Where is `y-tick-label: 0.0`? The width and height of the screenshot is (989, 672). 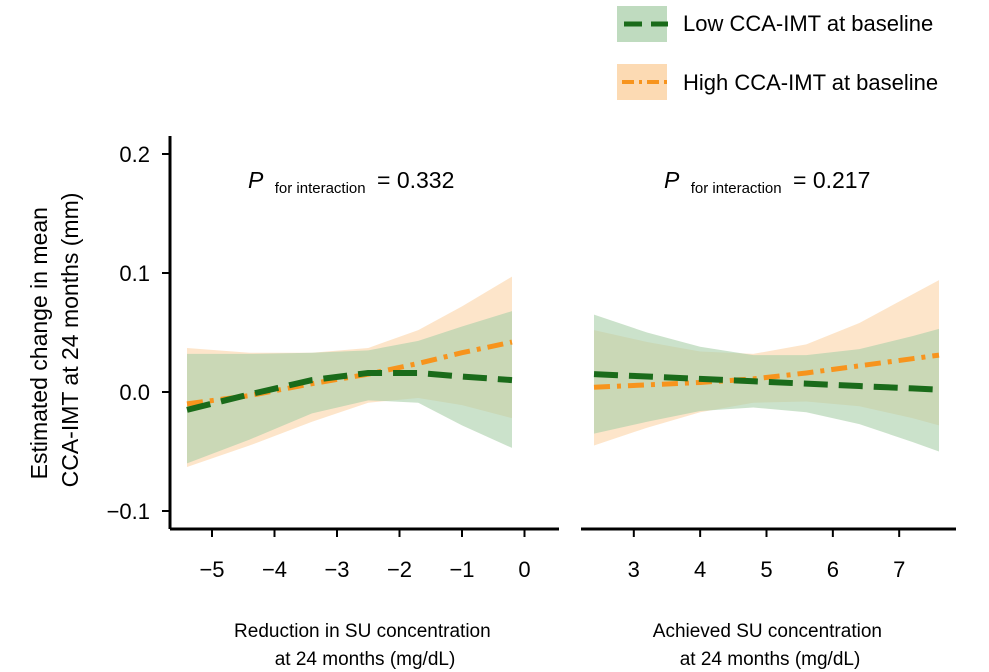
y-tick-label: 0.0 is located at coordinates (134, 392).